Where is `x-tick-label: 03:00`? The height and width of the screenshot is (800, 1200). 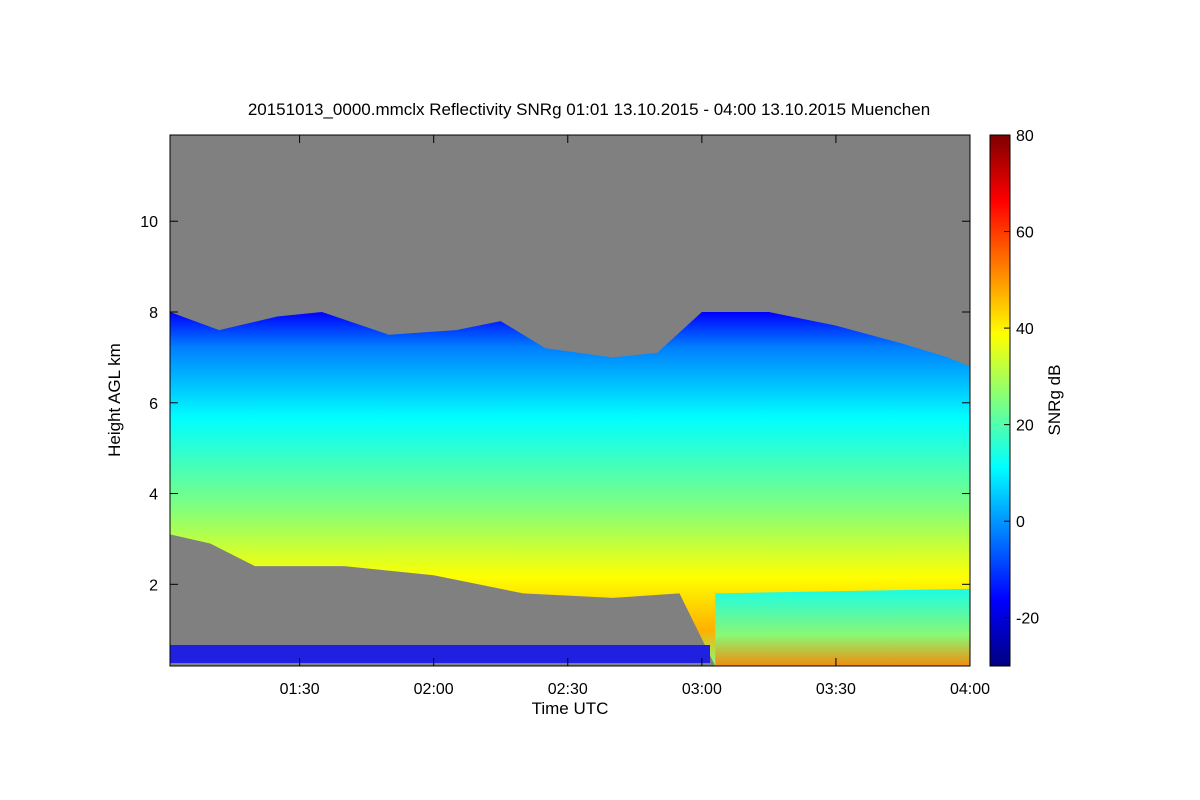 x-tick-label: 03:00 is located at coordinates (702, 689).